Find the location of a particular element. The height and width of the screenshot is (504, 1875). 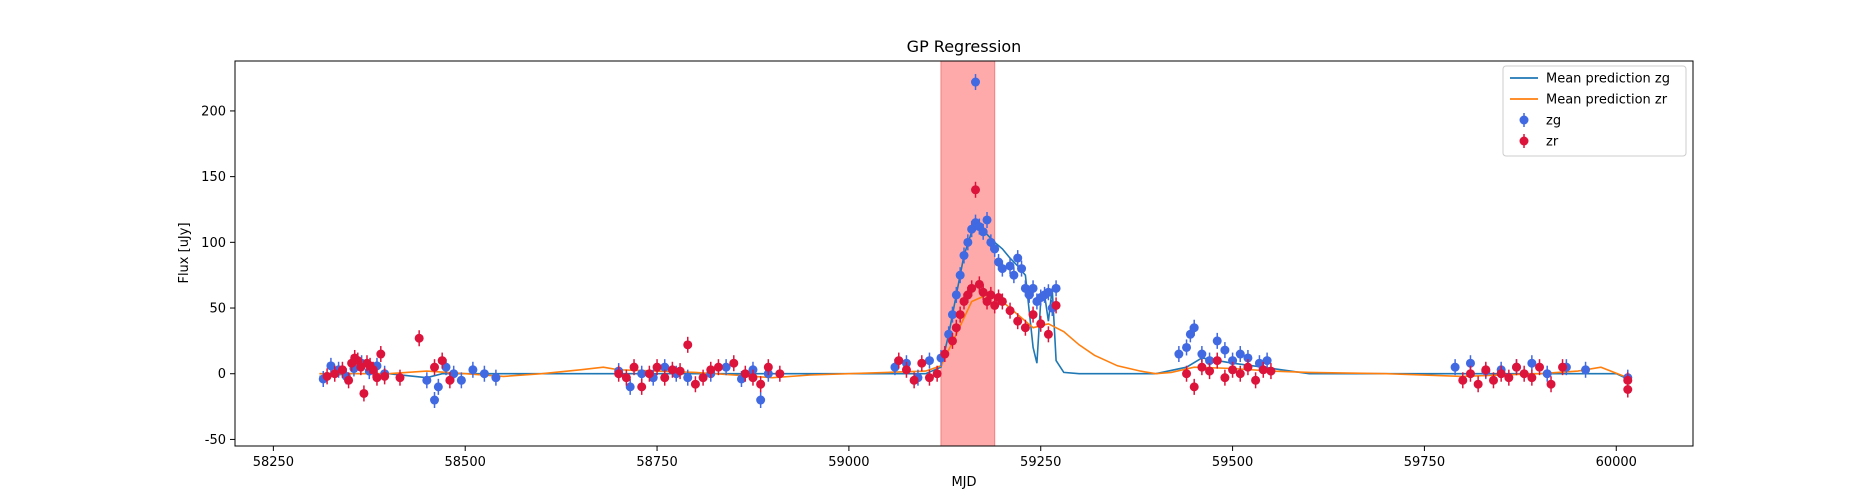

x-tick-label: 58500 is located at coordinates (465, 462).